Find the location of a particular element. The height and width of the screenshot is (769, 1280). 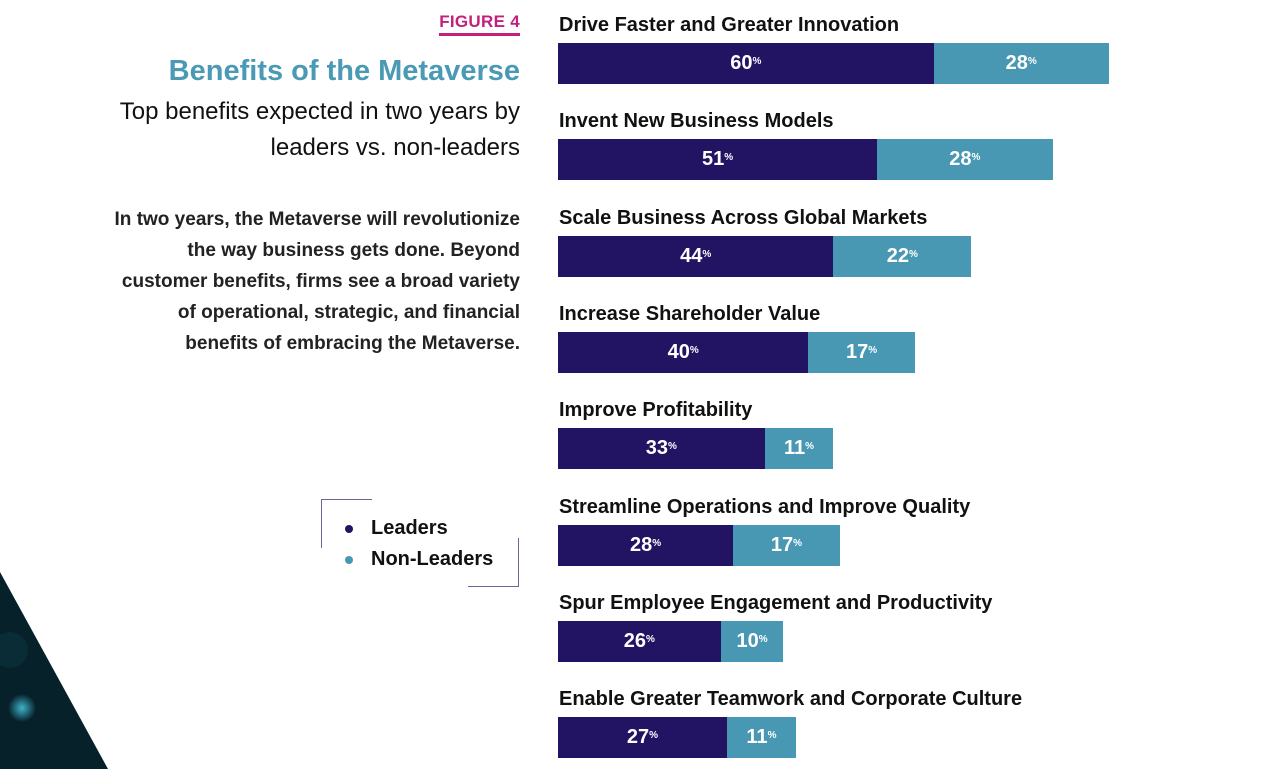

category-label: Invent New Business Models is located at coordinates (696, 121).